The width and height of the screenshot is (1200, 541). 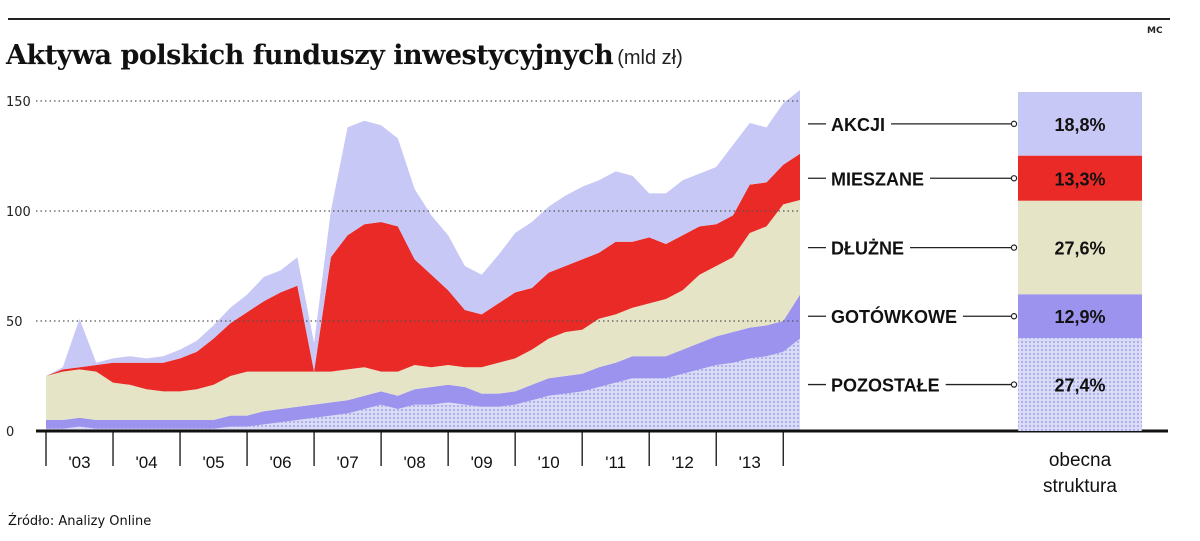 What do you see at coordinates (683, 462) in the screenshot?
I see `x-tick-label: '12` at bounding box center [683, 462].